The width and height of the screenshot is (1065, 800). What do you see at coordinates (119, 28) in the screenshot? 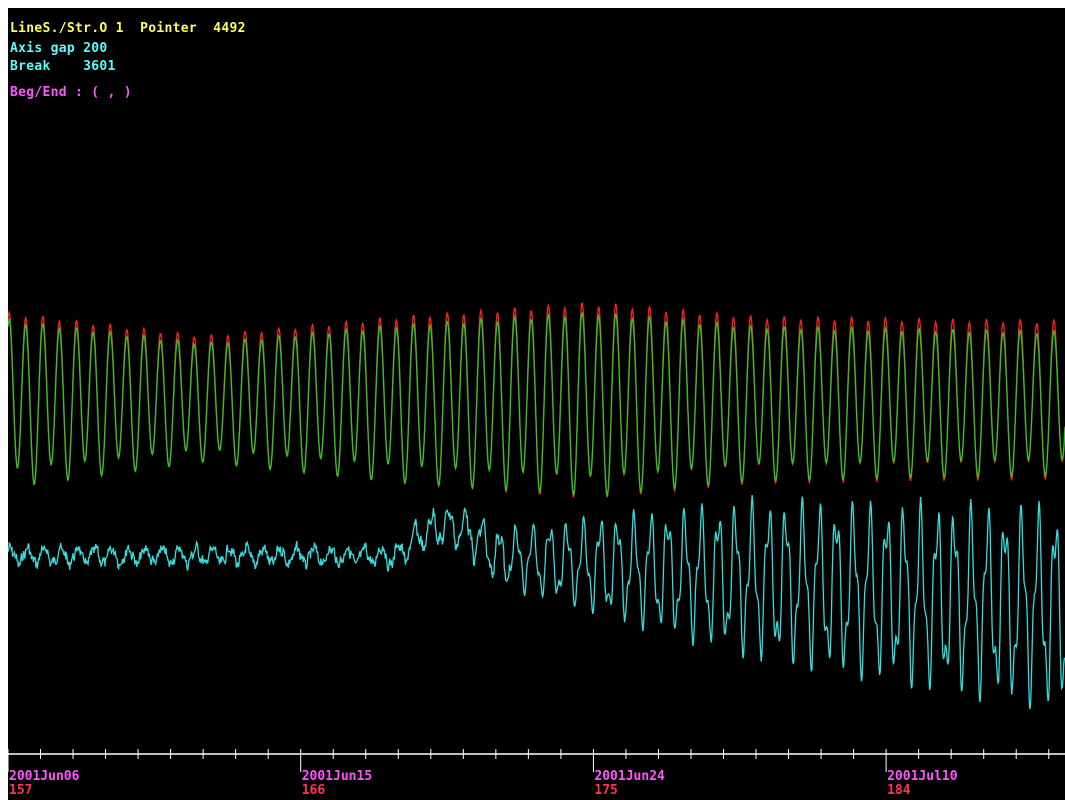
I see `lines-value: 1` at bounding box center [119, 28].